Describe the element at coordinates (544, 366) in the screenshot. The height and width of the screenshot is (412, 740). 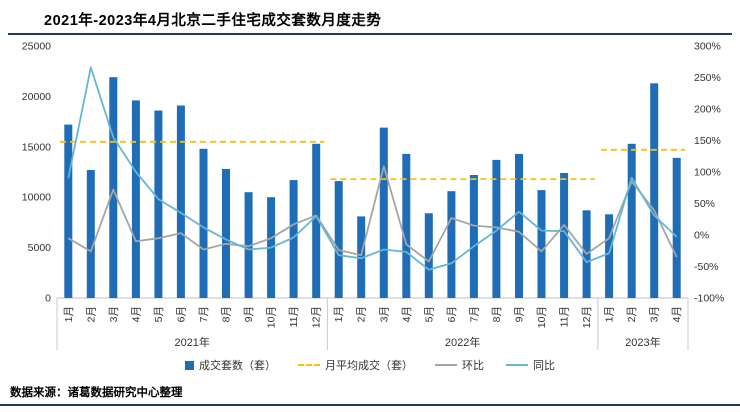
I see `legend-label-yoy: 同比` at that location.